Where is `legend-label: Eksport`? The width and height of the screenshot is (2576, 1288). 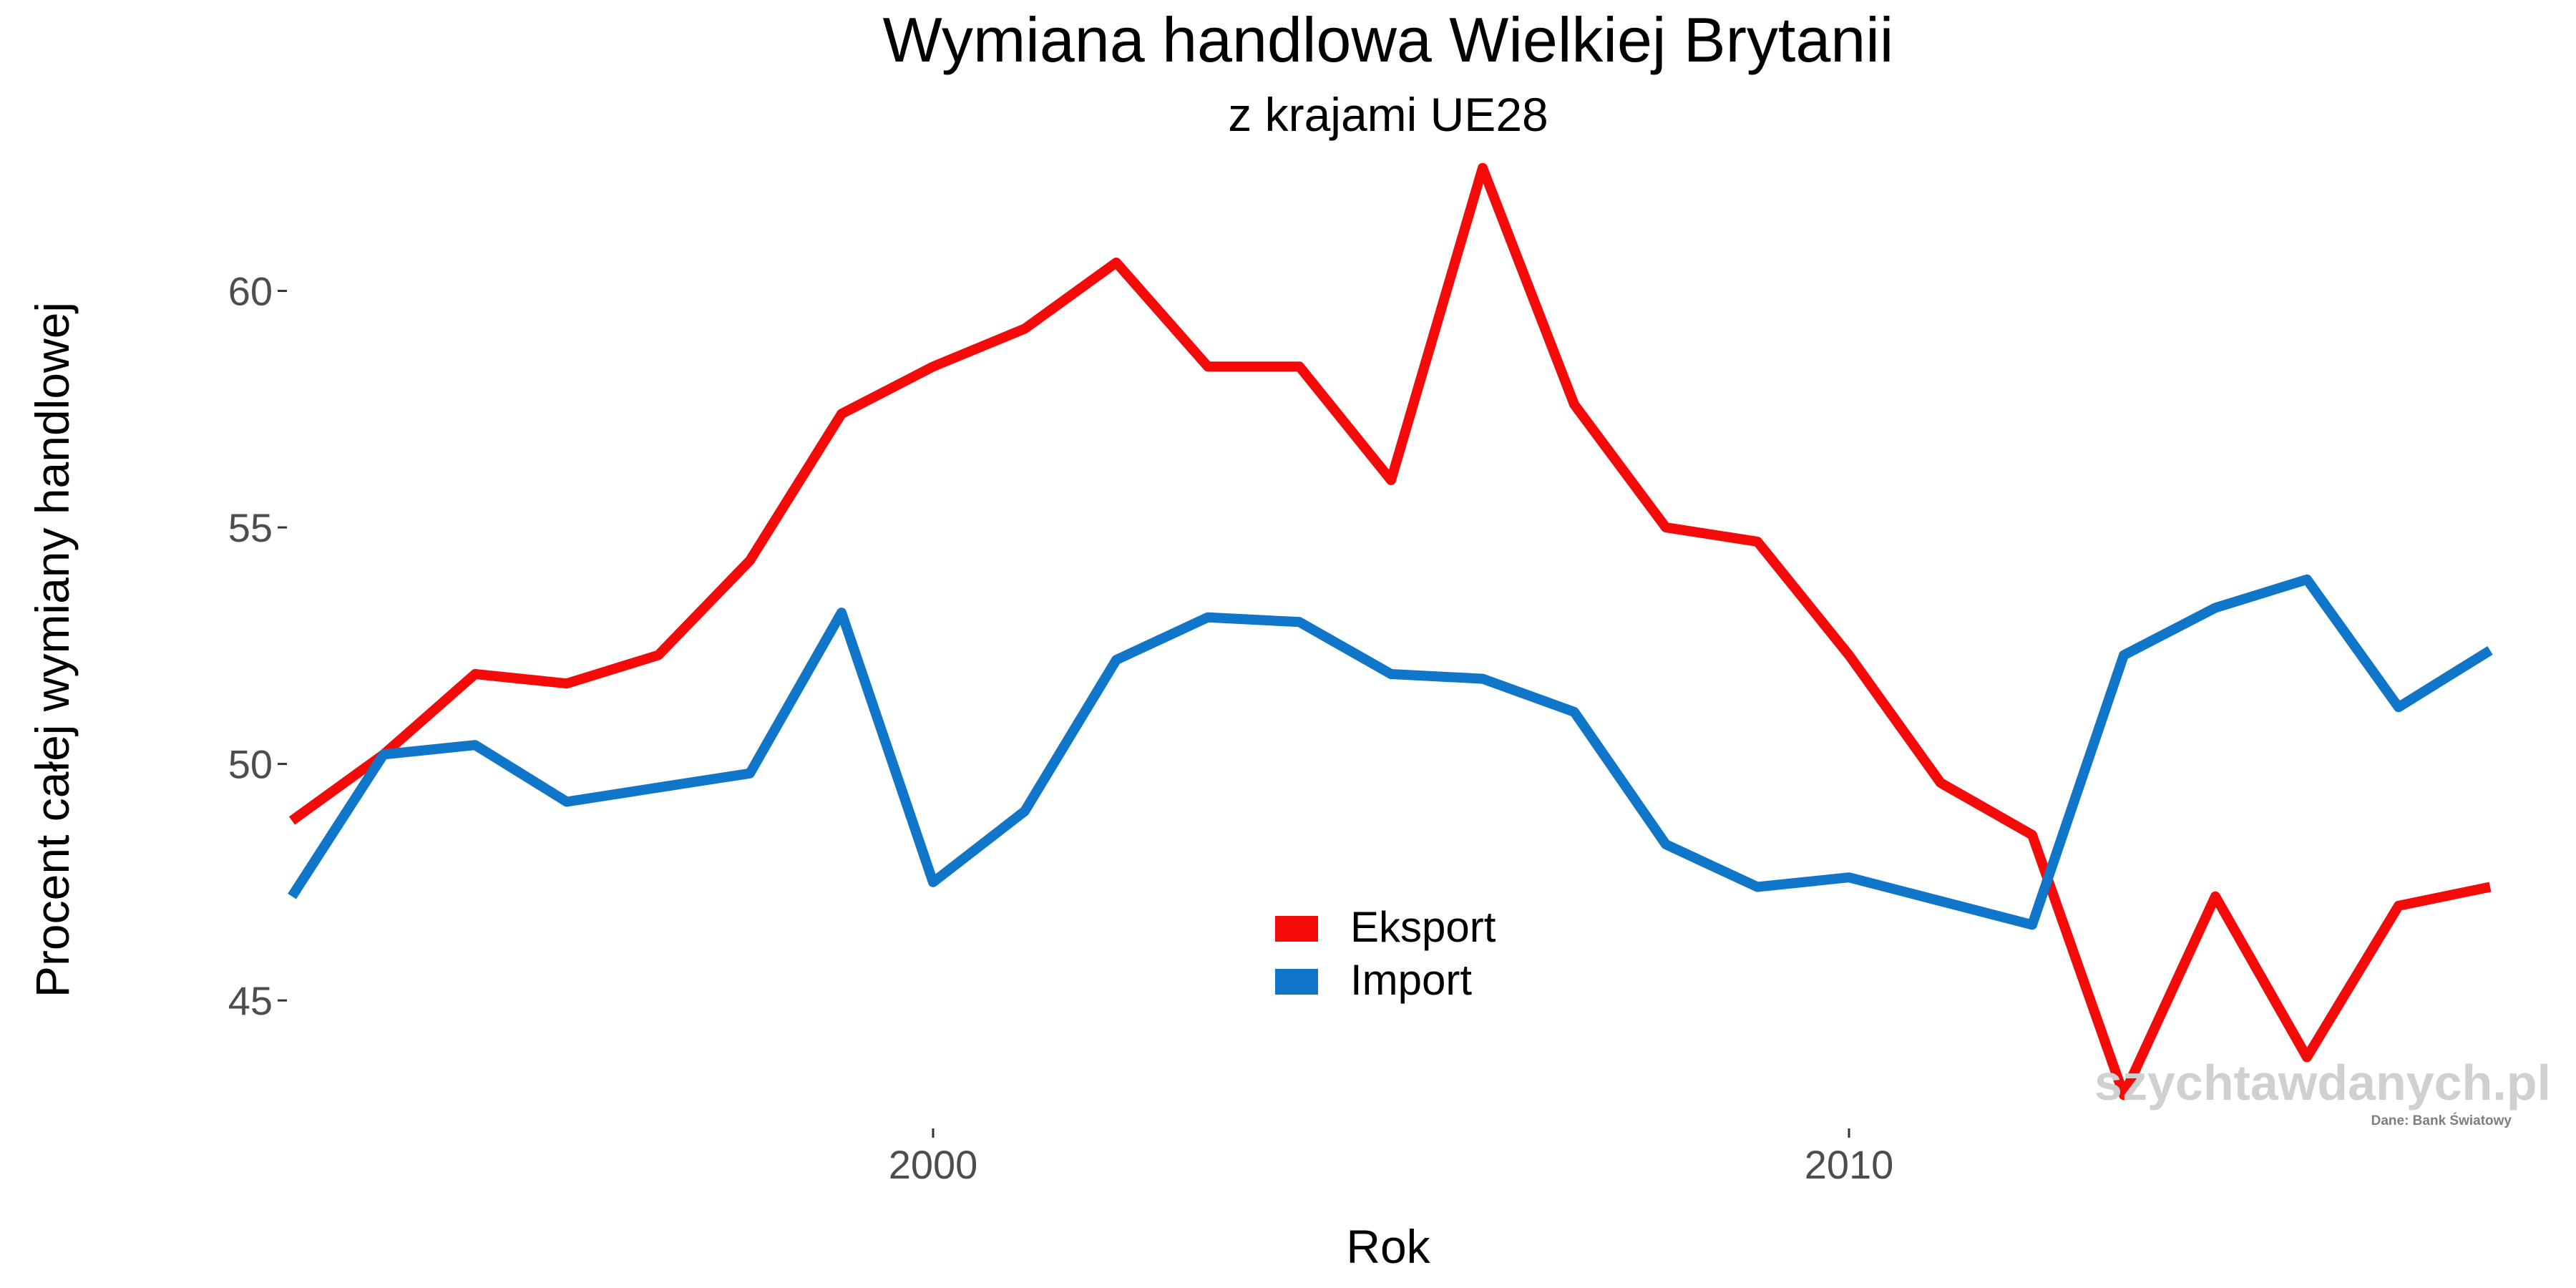 legend-label: Eksport is located at coordinates (1423, 927).